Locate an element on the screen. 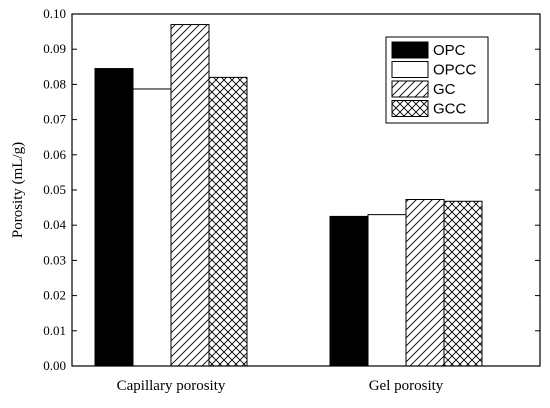 The image size is (550, 408). y-tick-label: 0.08 is located at coordinates (54, 83).